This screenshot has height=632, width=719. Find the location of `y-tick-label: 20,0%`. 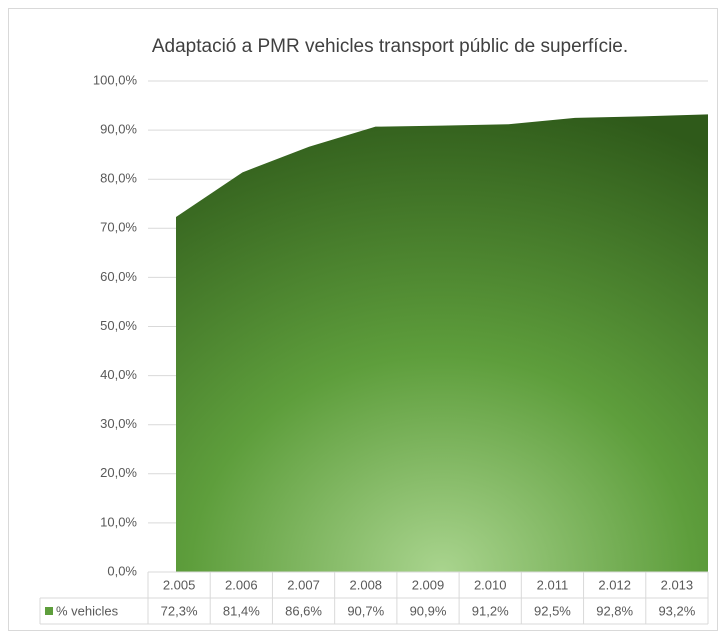

y-tick-label: 20,0% is located at coordinates (118, 472).